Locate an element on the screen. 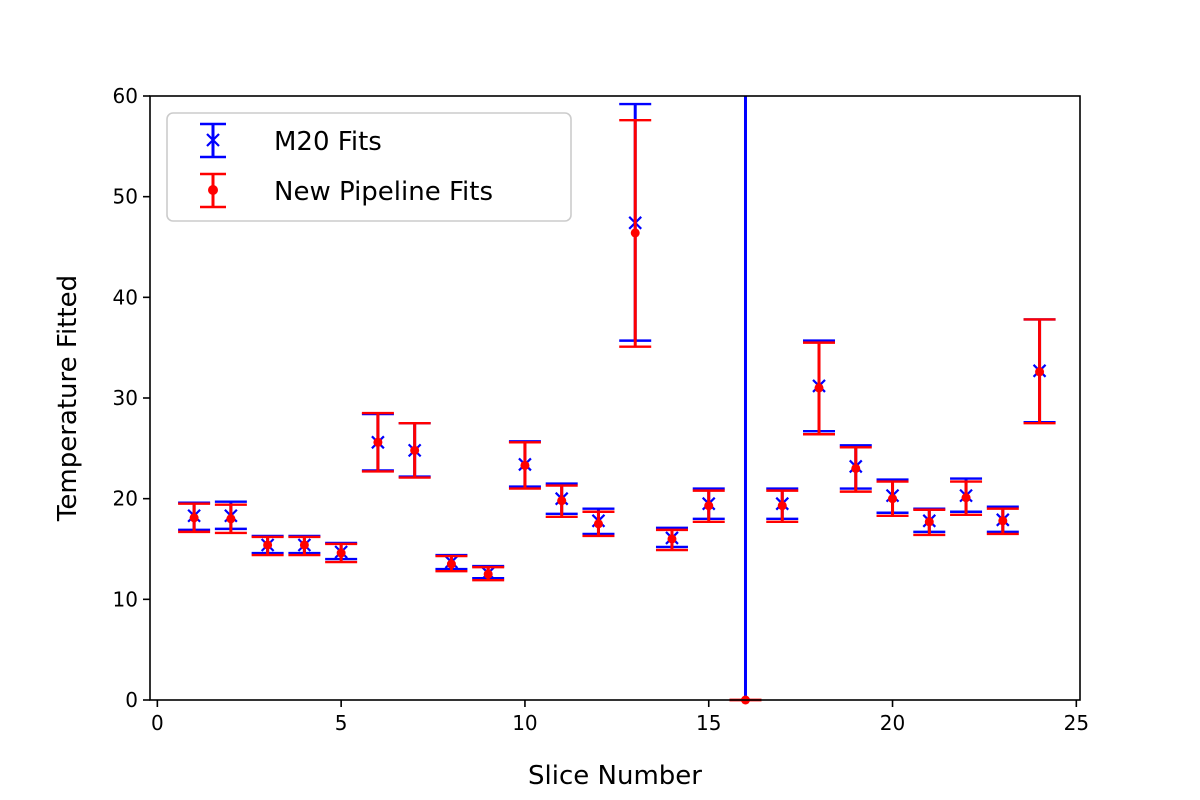 Image resolution: width=1200 pixels, height=800 pixels. legend-entry-new-pipeline is located at coordinates (213, 190).